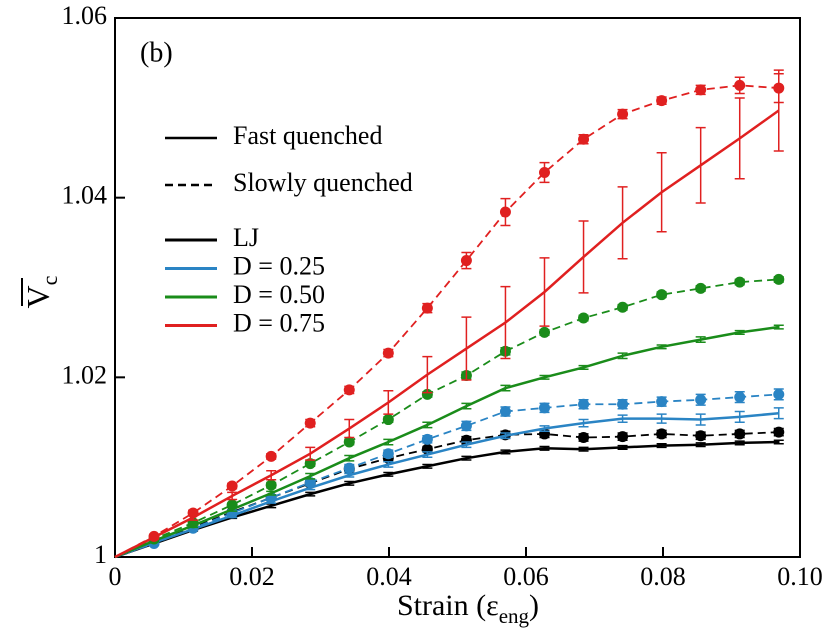 This screenshot has width=830, height=642. Describe the element at coordinates (448, 605) in the screenshot. I see `x-label-main: Strain (ε` at that location.